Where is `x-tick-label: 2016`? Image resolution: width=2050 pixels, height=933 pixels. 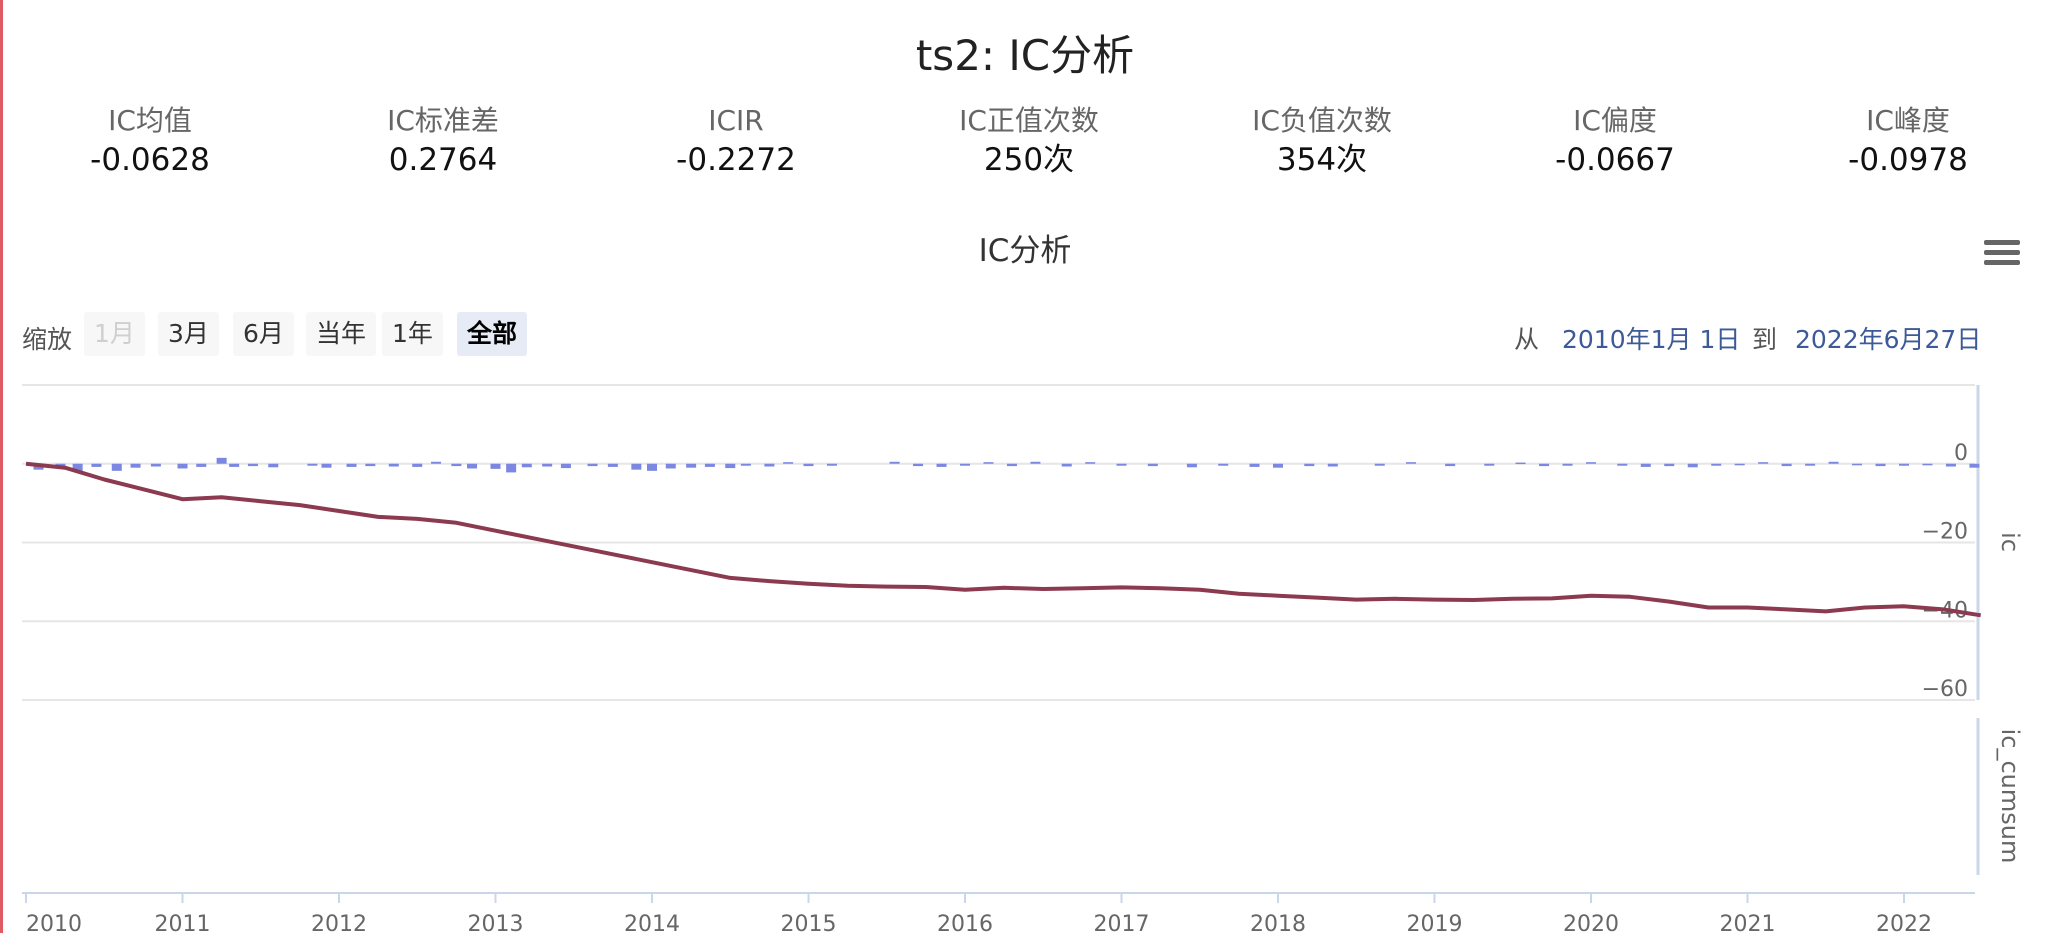
x-tick-label: 2016 is located at coordinates (965, 922).